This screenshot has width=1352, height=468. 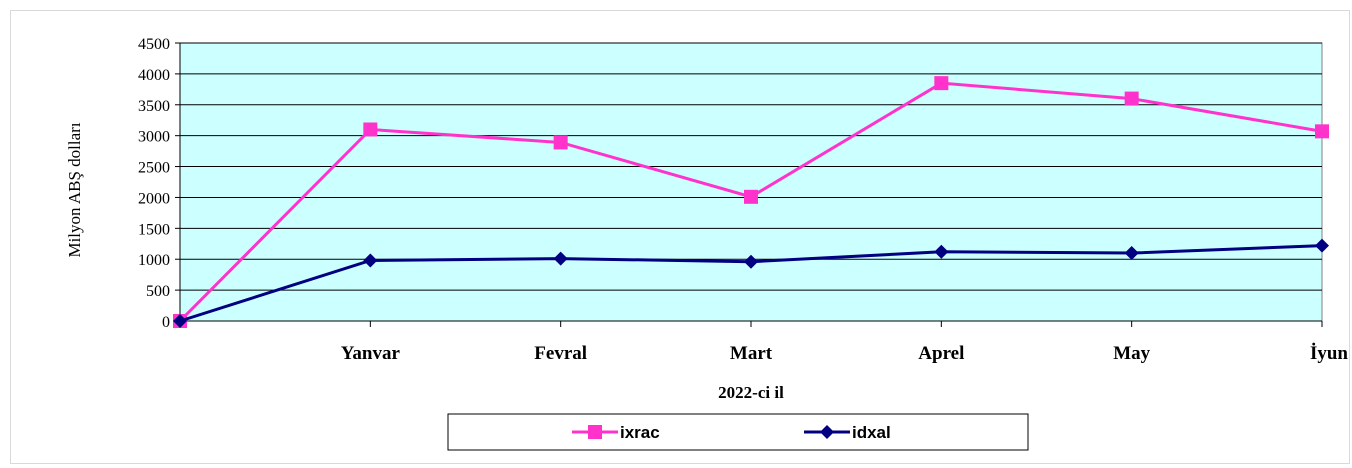 What do you see at coordinates (1131, 353) in the screenshot?
I see `x-tick-label: May` at bounding box center [1131, 353].